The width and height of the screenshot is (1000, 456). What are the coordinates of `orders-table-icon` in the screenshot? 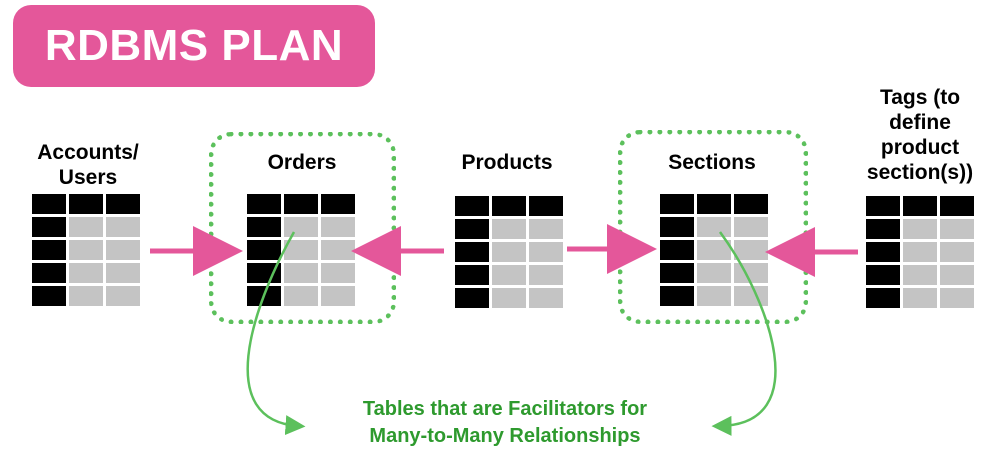 It's located at (301, 250).